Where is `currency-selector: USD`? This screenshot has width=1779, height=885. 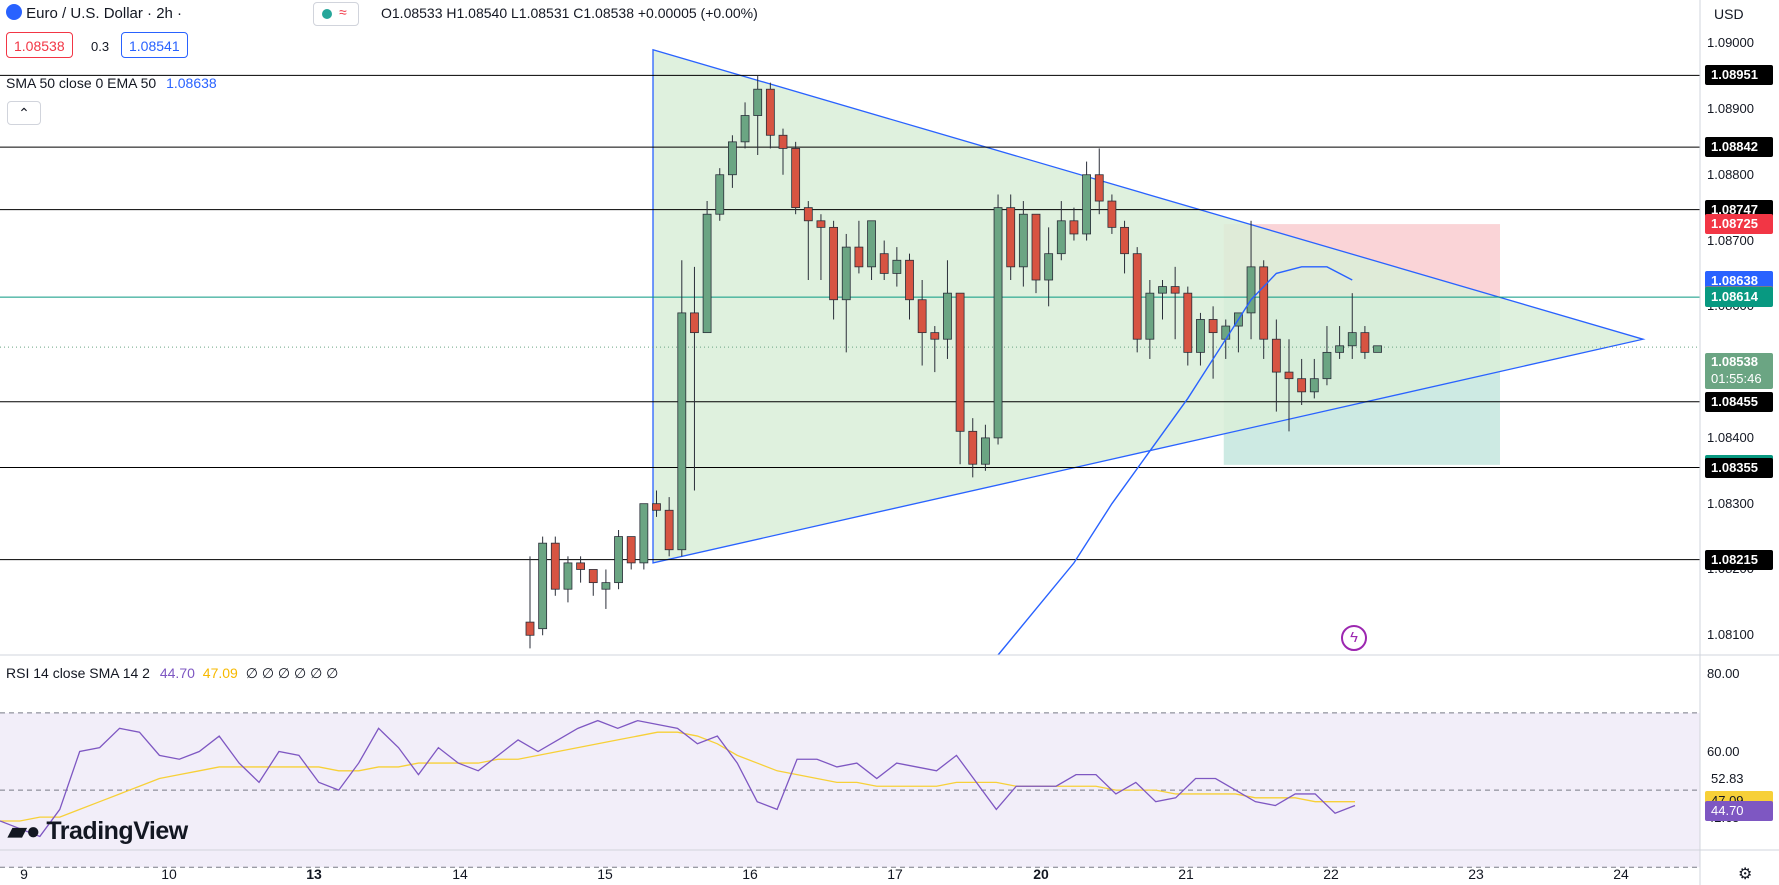
currency-selector: USD is located at coordinates (1729, 14).